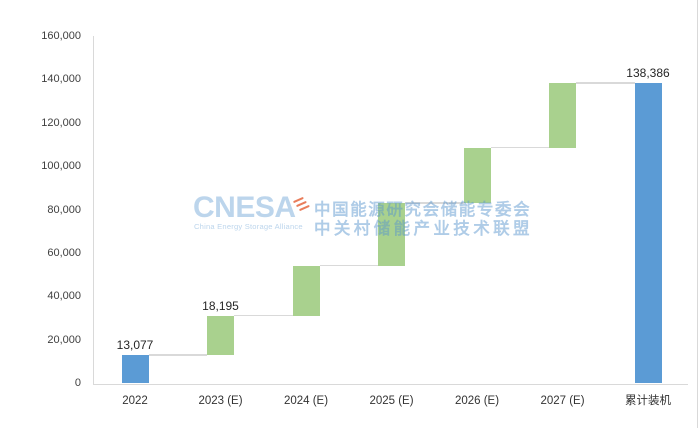 The height and width of the screenshot is (428, 700). Describe the element at coordinates (93, 210) in the screenshot. I see `y-axis-line` at that location.